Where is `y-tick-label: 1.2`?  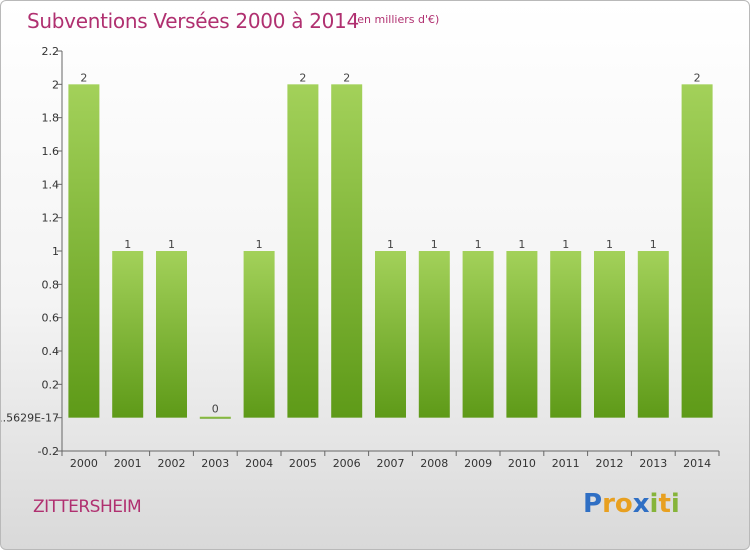 y-tick-label: 1.2 is located at coordinates (51, 218).